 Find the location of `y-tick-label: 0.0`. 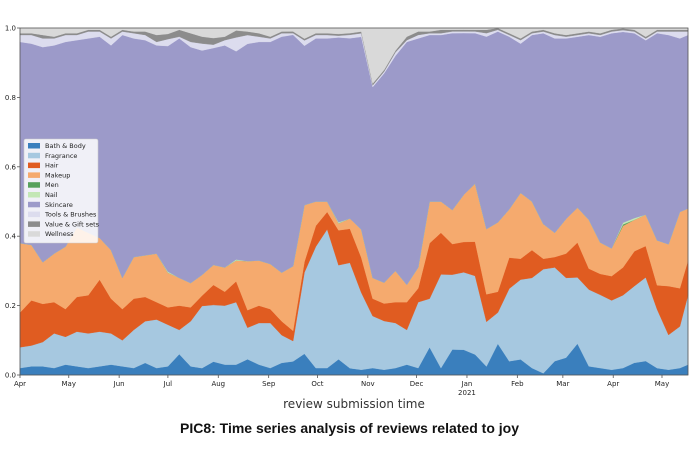

y-tick-label: 0.0 is located at coordinates (10, 376).